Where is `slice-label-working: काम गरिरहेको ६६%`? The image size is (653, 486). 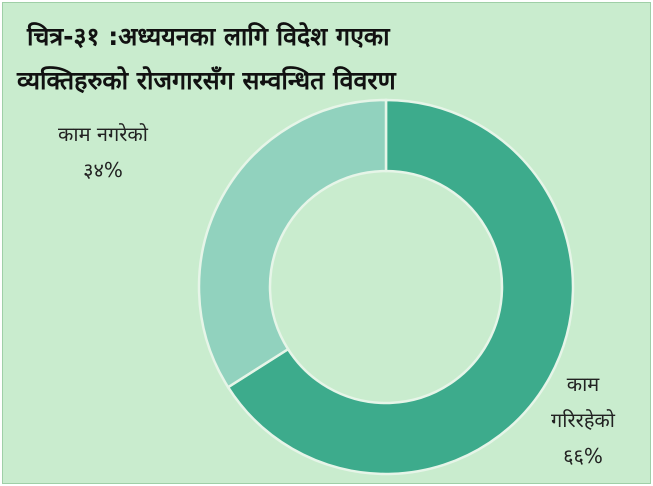
slice-label-working: काम गरिरहेको ६६% is located at coordinates (583, 420).